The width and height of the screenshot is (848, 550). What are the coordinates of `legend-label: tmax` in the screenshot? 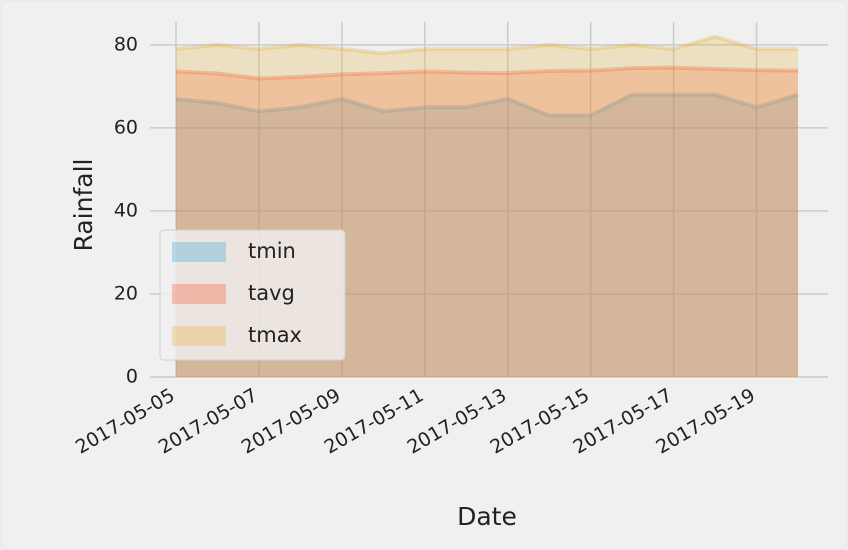 It's located at (275, 335).